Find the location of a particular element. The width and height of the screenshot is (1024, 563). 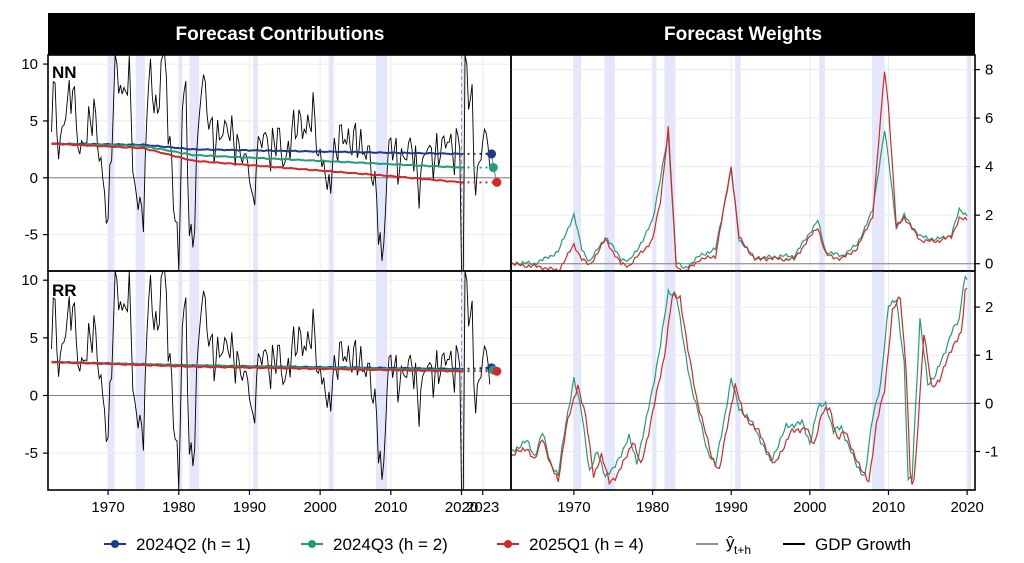

legend-item: ŷ t+h is located at coordinates (723, 545).